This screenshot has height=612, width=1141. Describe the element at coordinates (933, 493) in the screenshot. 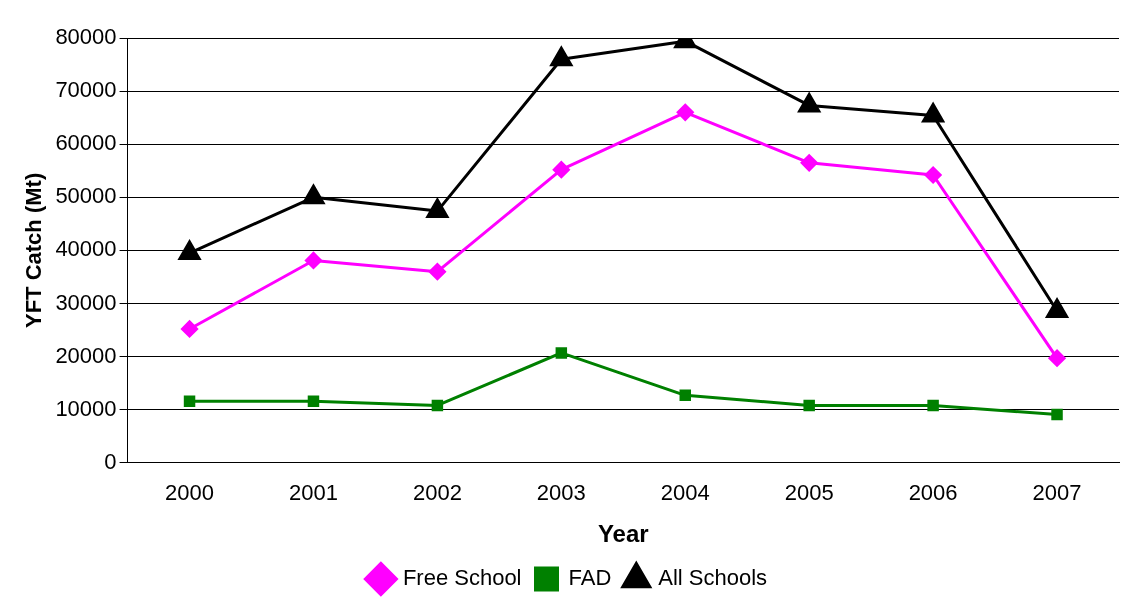

I see `x-tick-label: 2006` at that location.